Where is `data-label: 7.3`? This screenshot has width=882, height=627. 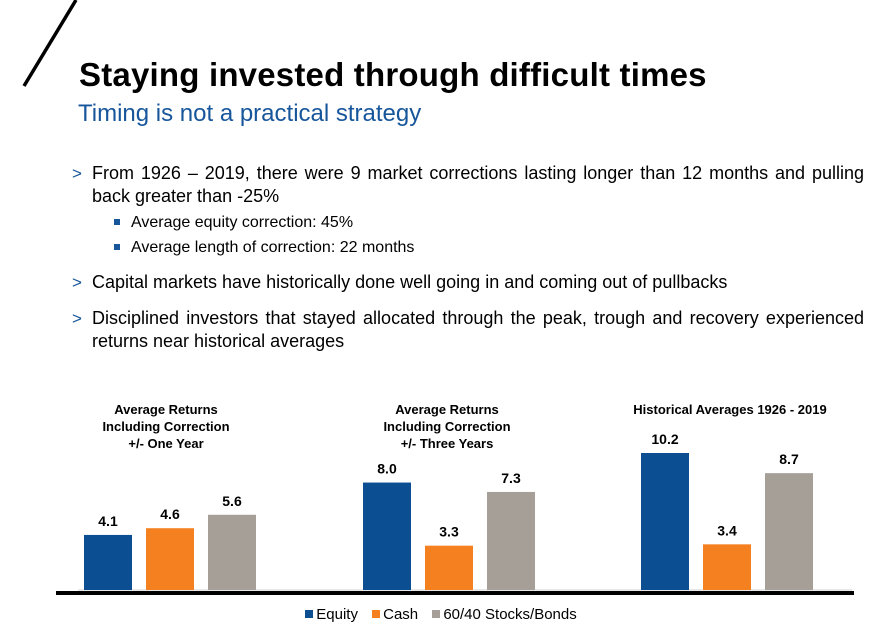 data-label: 7.3 is located at coordinates (511, 478).